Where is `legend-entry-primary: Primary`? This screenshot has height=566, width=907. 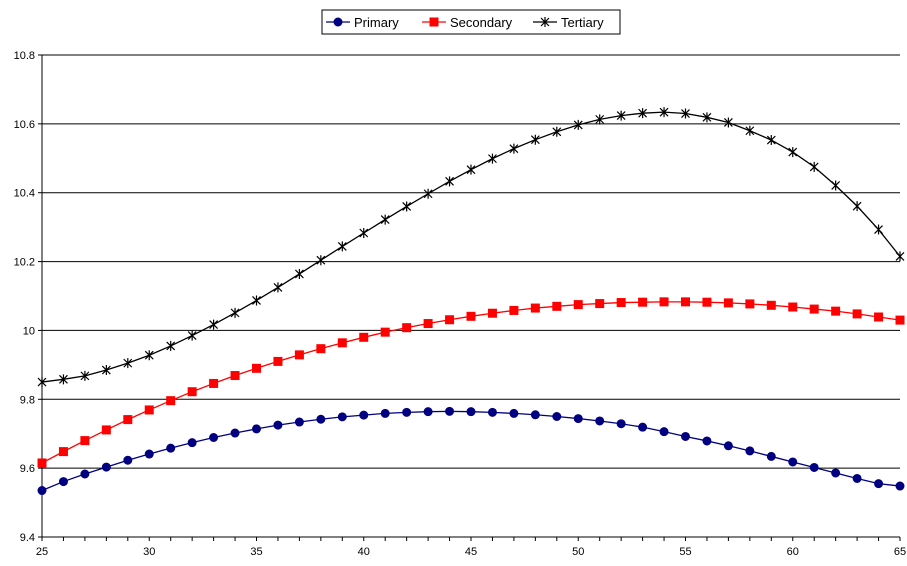
legend-entry-primary: Primary is located at coordinates (362, 22).